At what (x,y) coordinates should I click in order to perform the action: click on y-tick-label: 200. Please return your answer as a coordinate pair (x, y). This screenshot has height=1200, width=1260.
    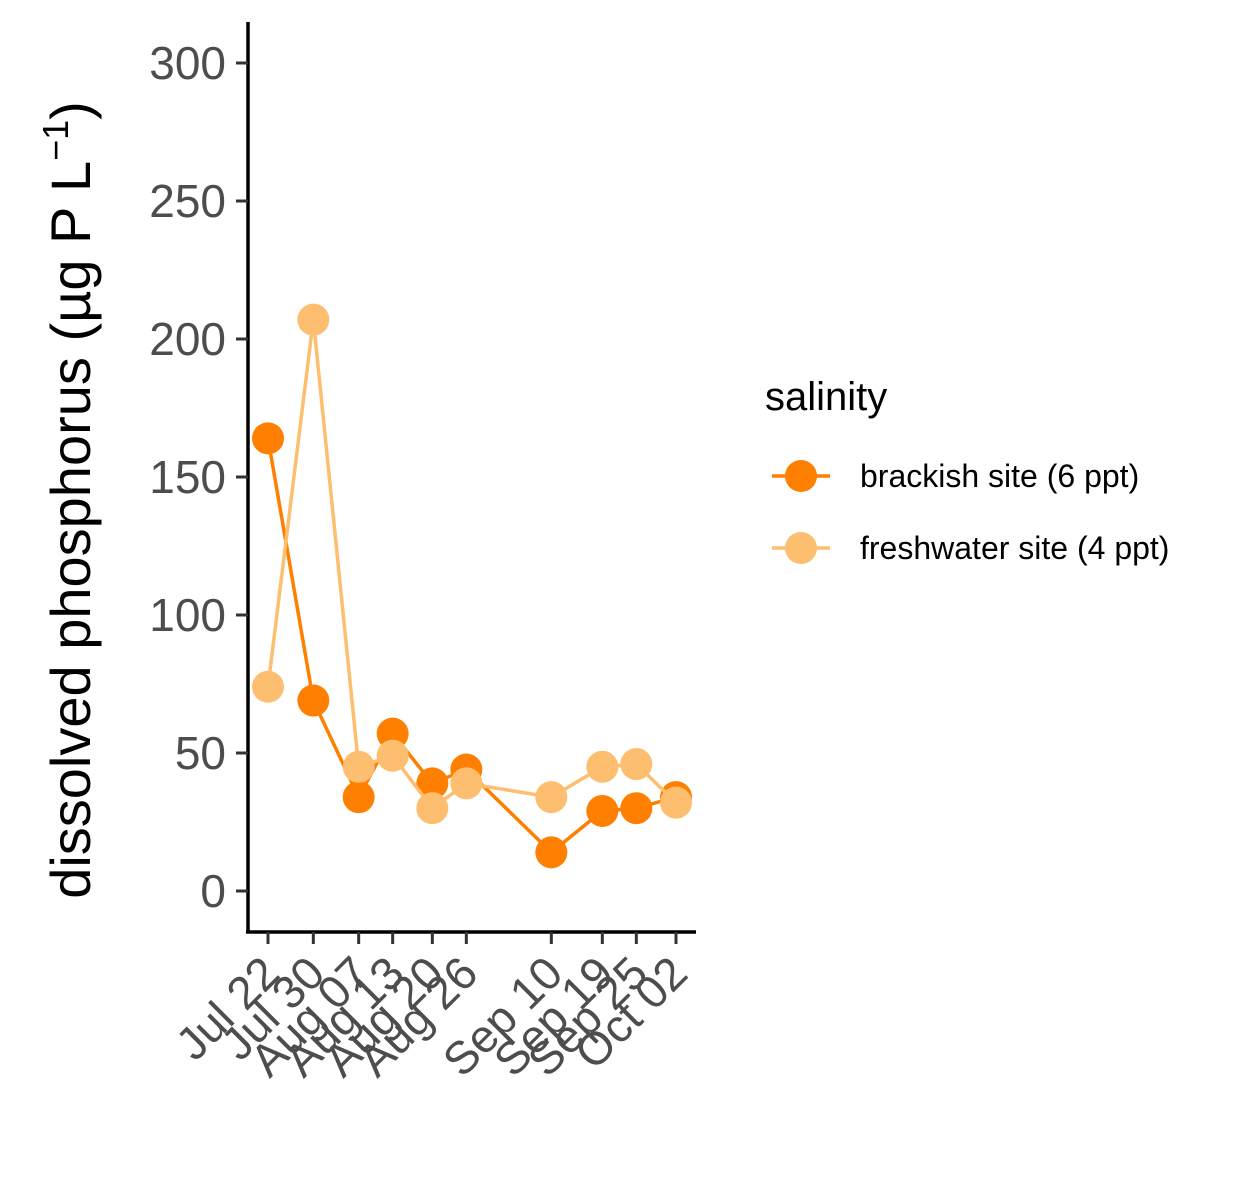
    Looking at the image, I should click on (187, 339).